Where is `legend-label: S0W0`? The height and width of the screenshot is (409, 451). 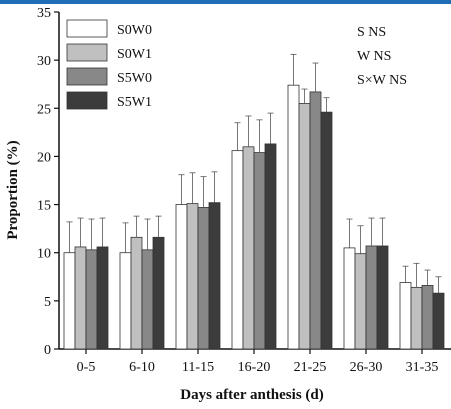 legend-label: S0W0 is located at coordinates (134, 30).